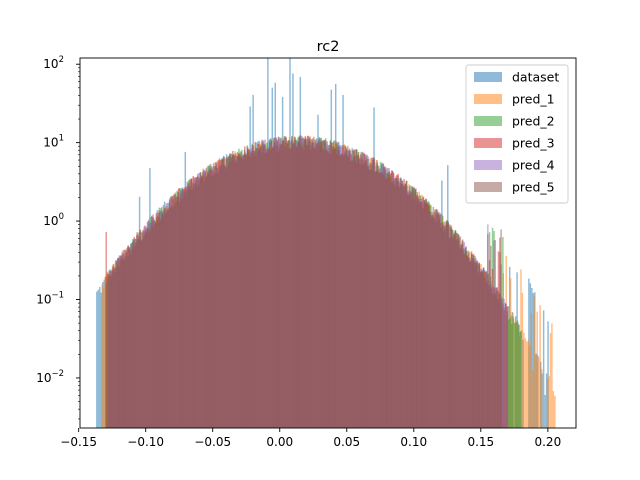 This screenshot has height=480, width=640. Describe the element at coordinates (533, 99) in the screenshot. I see `legend-label-pred_1: pred_1` at that location.